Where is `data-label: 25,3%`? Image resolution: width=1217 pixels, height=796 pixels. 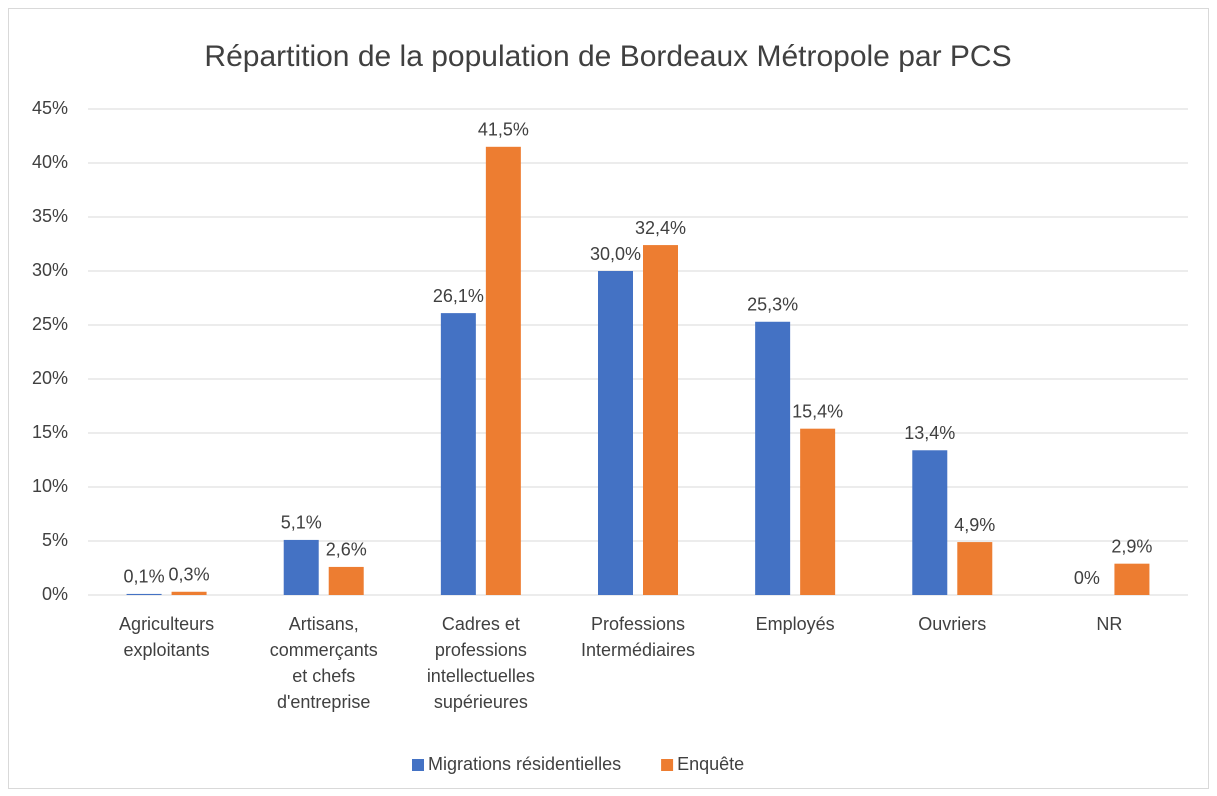 data-label: 25,3% is located at coordinates (772, 305).